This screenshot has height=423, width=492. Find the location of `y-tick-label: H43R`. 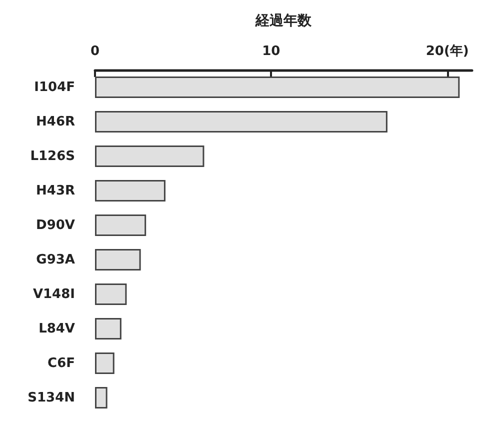

y-tick-label: H43R is located at coordinates (55, 190).